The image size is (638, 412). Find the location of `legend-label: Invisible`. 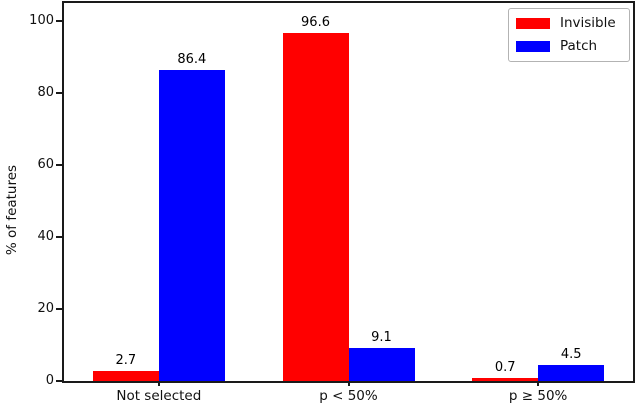

legend-label: Invisible is located at coordinates (588, 23).